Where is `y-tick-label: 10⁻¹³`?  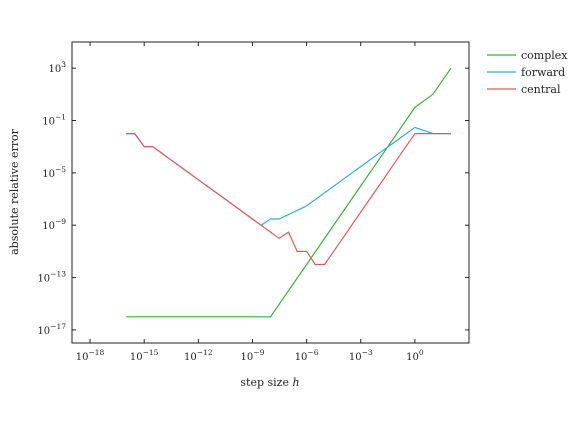
y-tick-label: 10⁻¹³ is located at coordinates (51, 277).